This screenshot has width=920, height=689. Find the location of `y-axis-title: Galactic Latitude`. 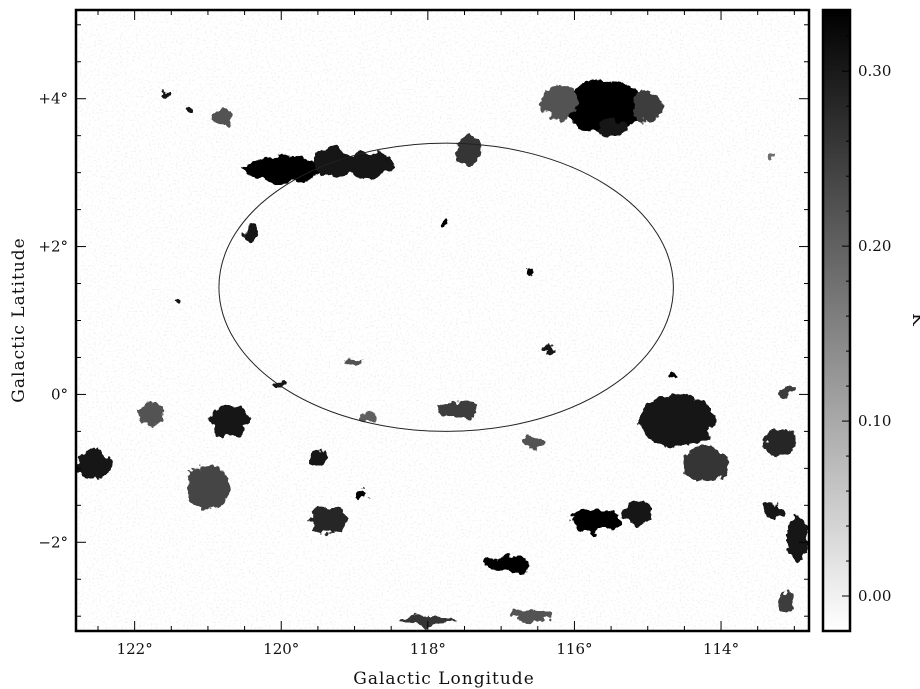

y-axis-title: Galactic Latitude is located at coordinates (19, 319).